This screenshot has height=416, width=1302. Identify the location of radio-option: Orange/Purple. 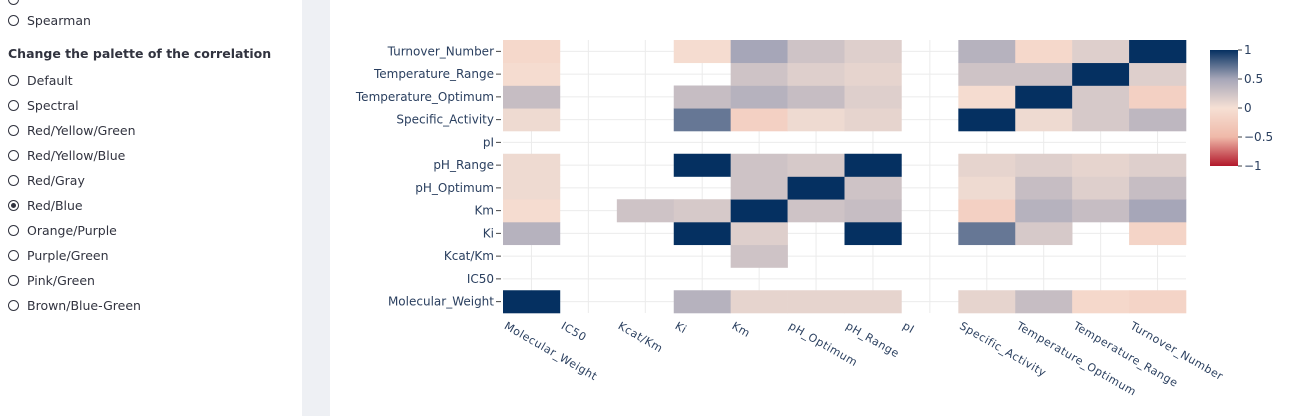
(62, 230).